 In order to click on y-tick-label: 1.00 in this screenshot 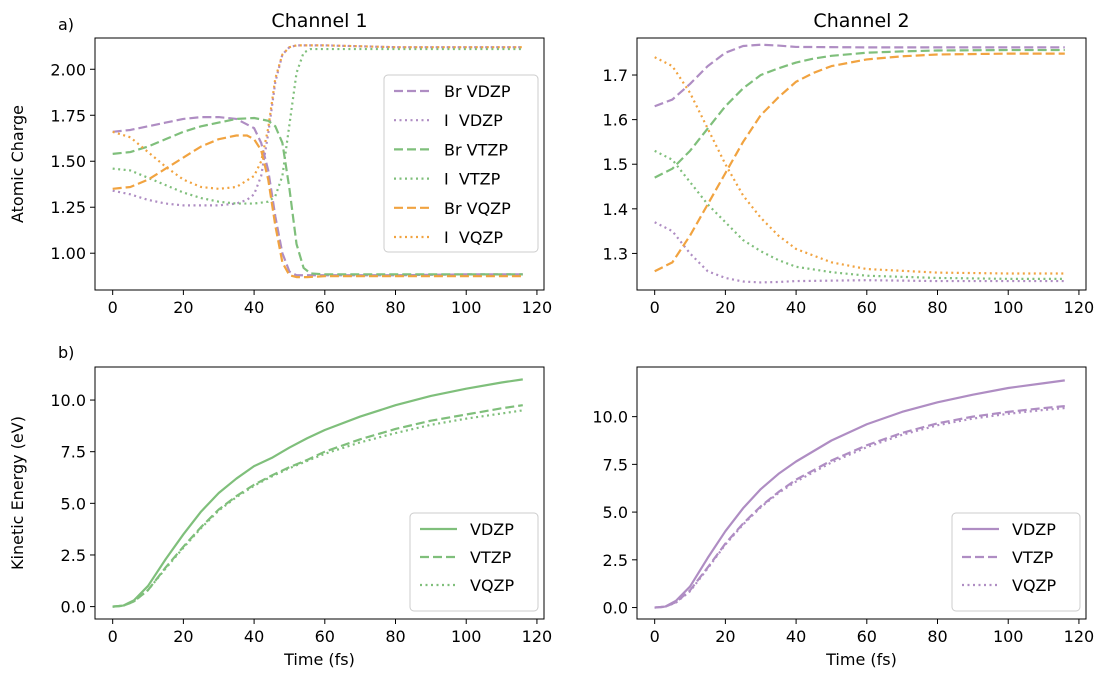, I will do `click(68, 253)`.